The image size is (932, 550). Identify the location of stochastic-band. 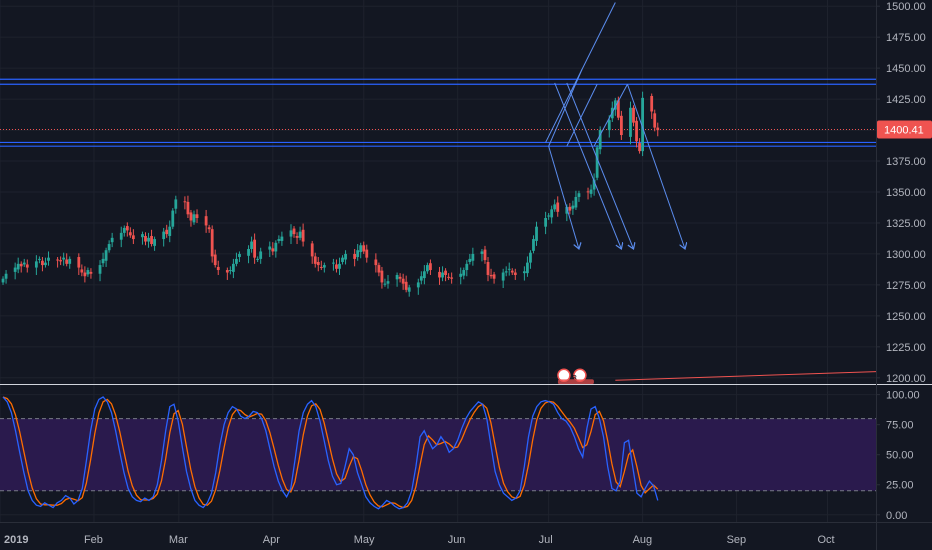
(438, 454).